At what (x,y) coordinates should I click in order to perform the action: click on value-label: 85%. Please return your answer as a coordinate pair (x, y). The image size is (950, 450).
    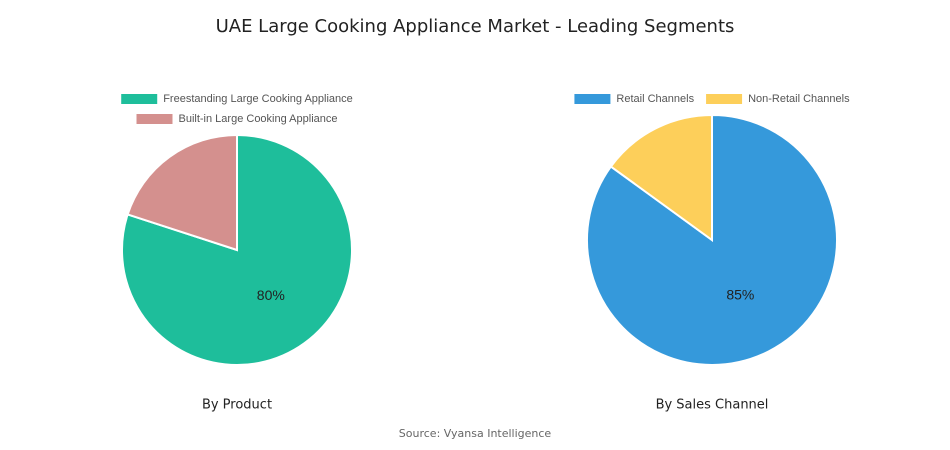
    Looking at the image, I should click on (740, 294).